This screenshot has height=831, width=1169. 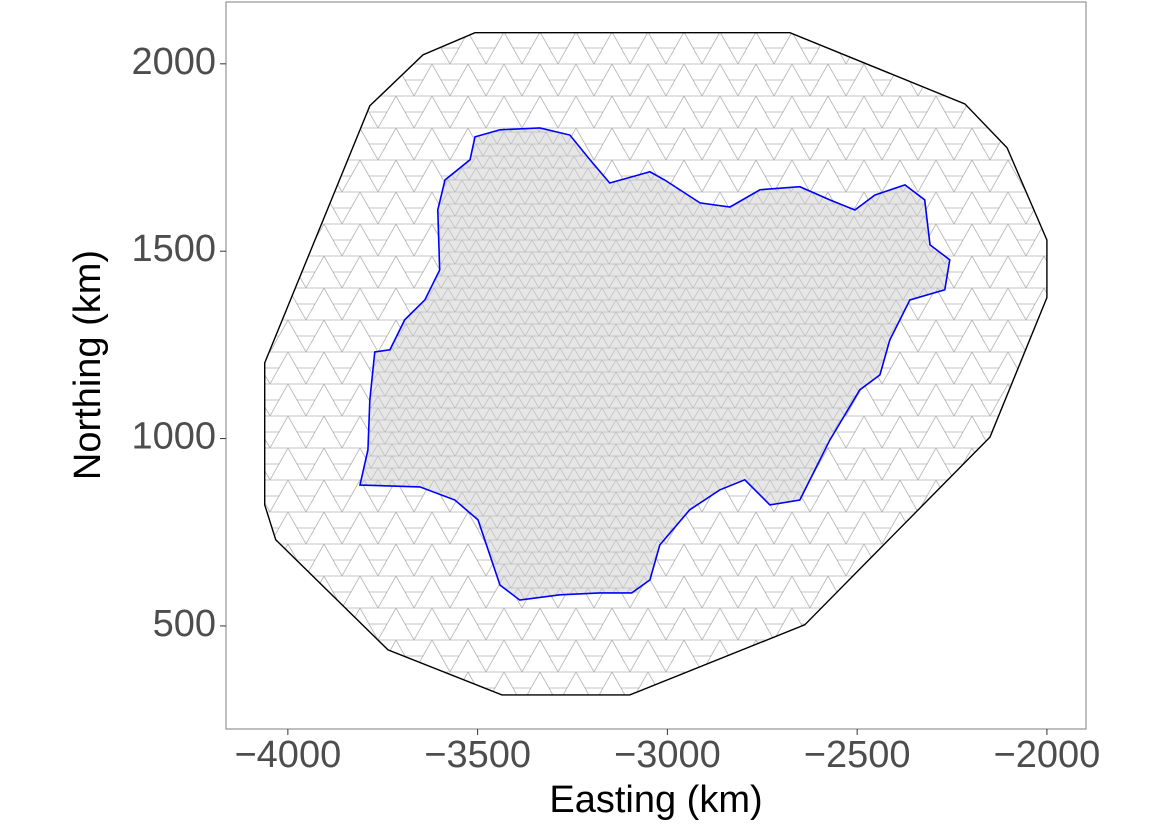 I want to click on y-tick-label: 1500, so click(x=173, y=249).